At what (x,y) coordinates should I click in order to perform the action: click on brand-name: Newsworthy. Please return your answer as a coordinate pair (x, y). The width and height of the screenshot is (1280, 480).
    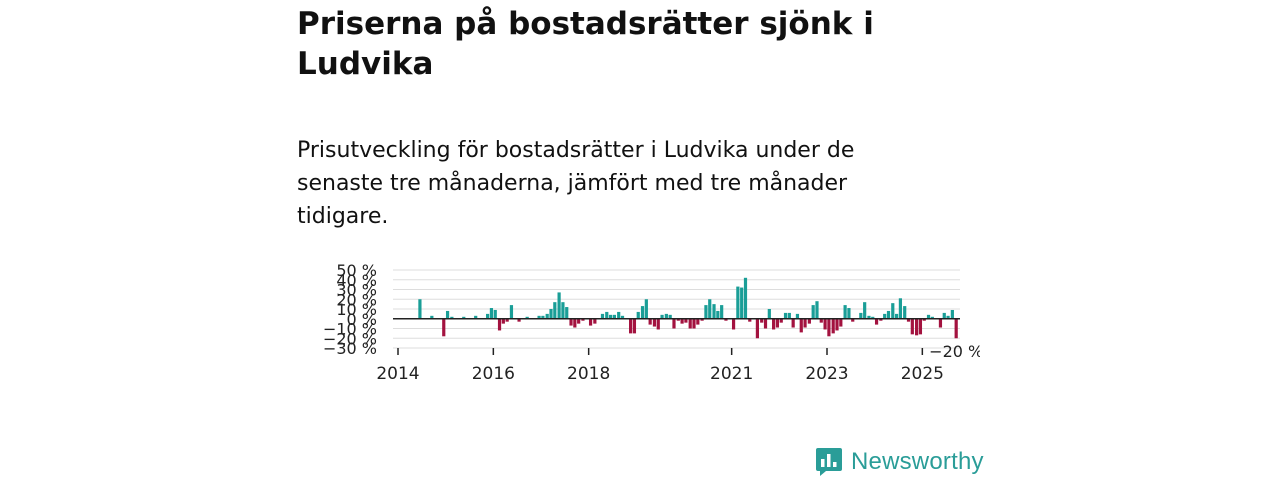
    Looking at the image, I should click on (917, 461).